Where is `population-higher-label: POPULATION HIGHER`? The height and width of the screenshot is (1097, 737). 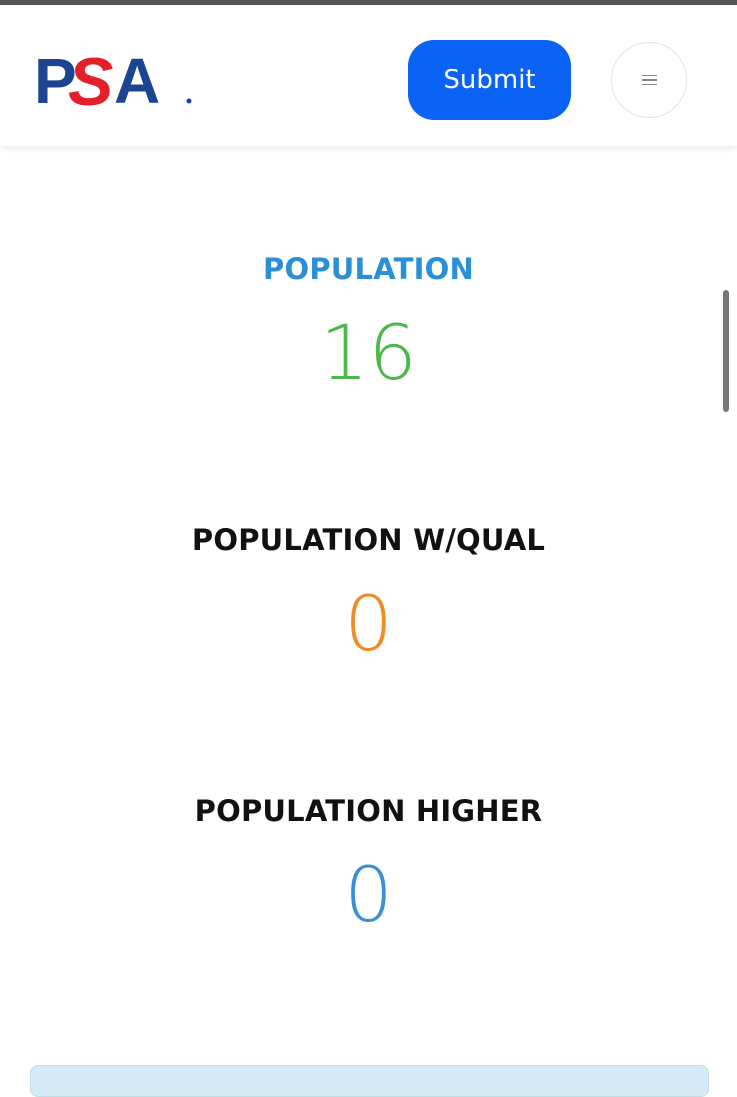
population-higher-label: POPULATION HIGHER is located at coordinates (368, 811).